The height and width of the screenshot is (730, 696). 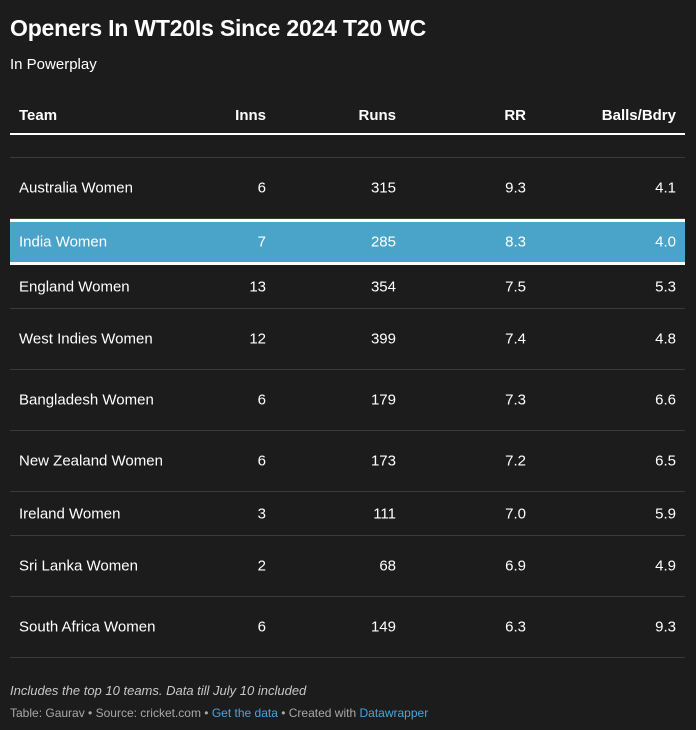 What do you see at coordinates (383, 188) in the screenshot?
I see `cell-runs: 315` at bounding box center [383, 188].